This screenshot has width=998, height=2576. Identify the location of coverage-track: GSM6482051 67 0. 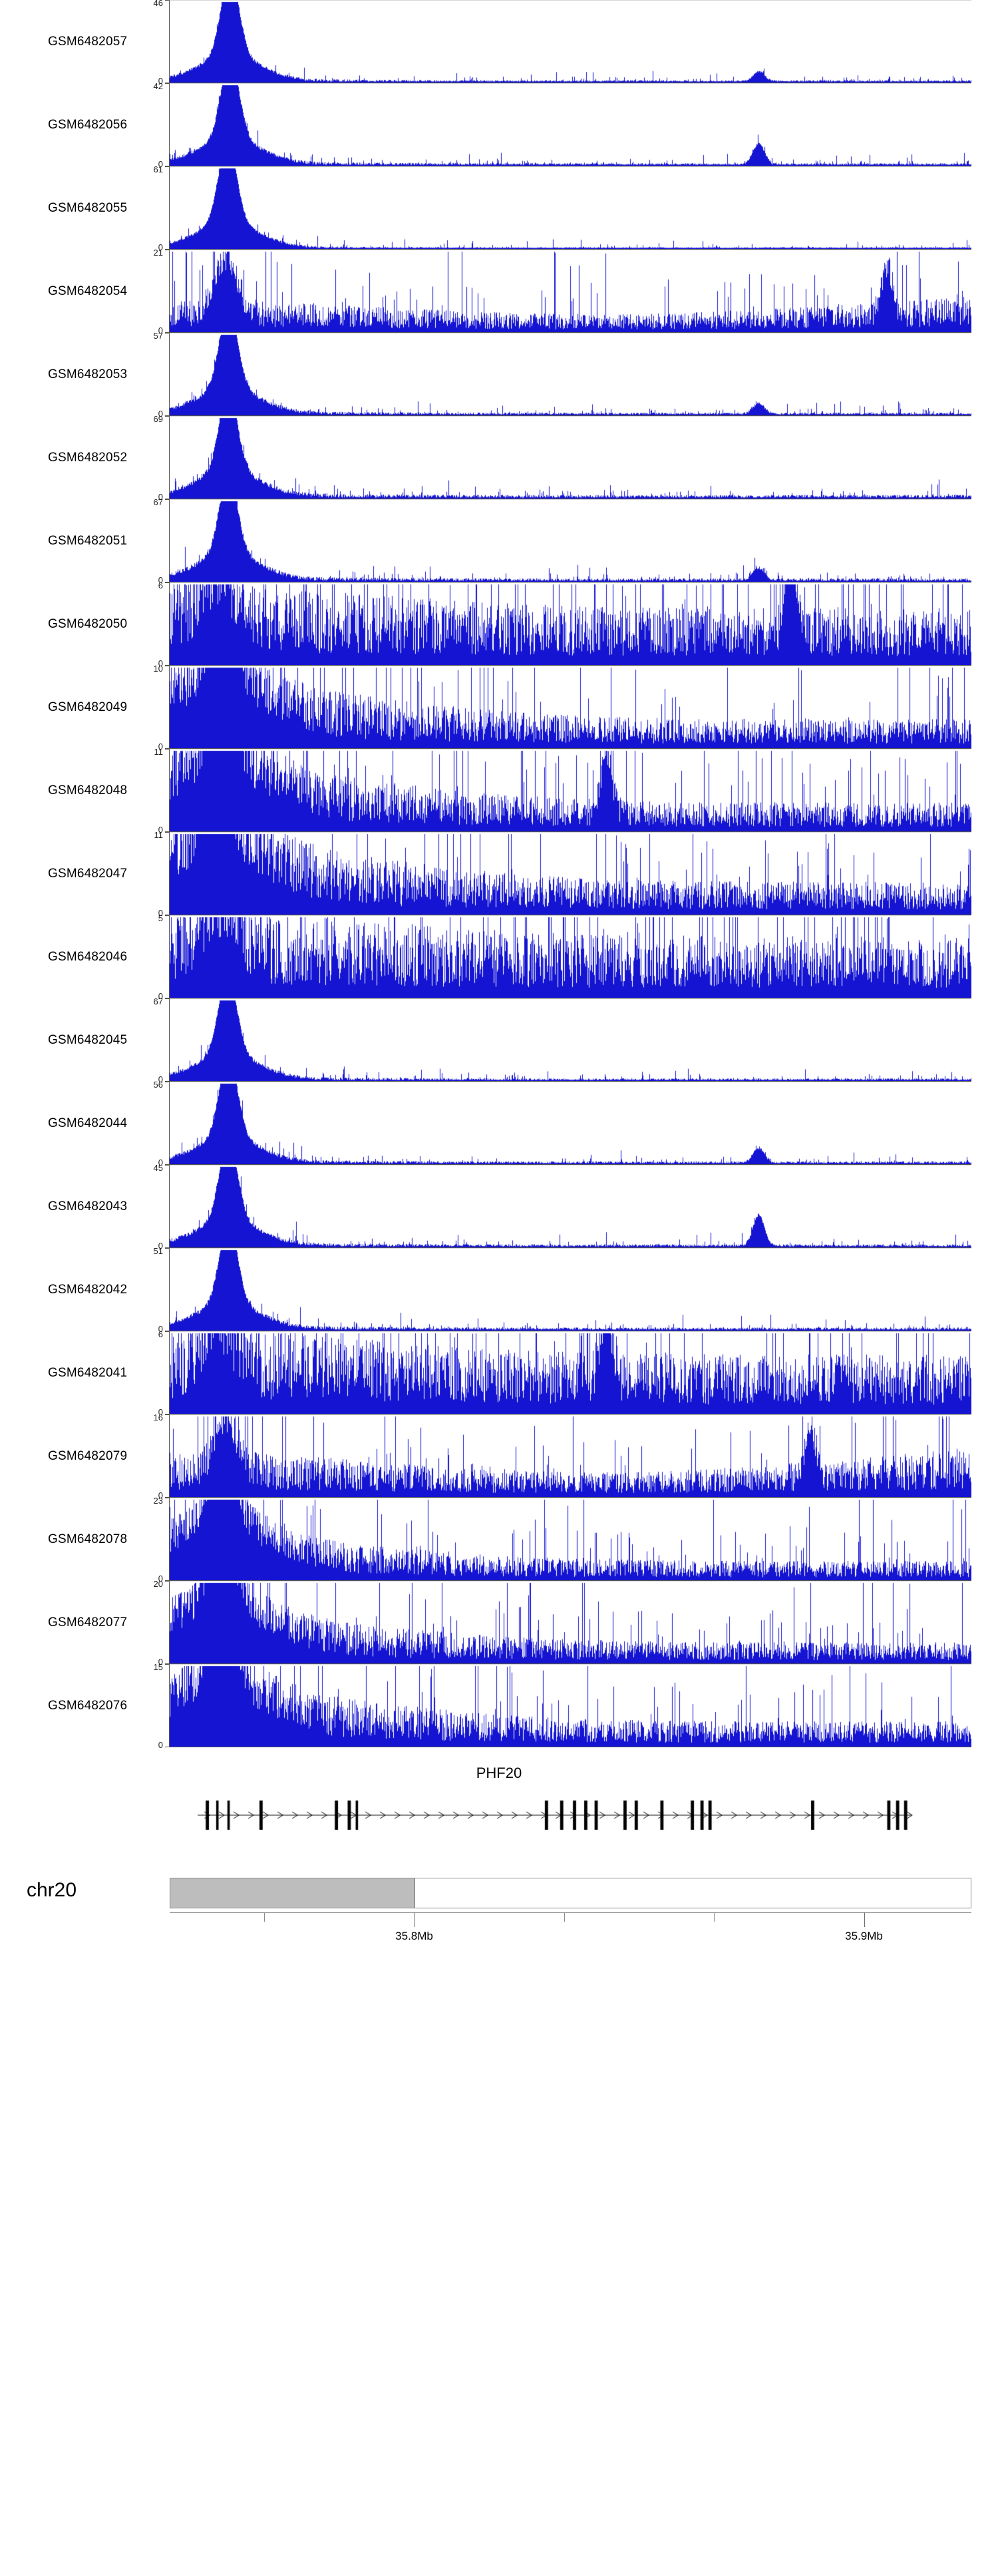
(499, 540).